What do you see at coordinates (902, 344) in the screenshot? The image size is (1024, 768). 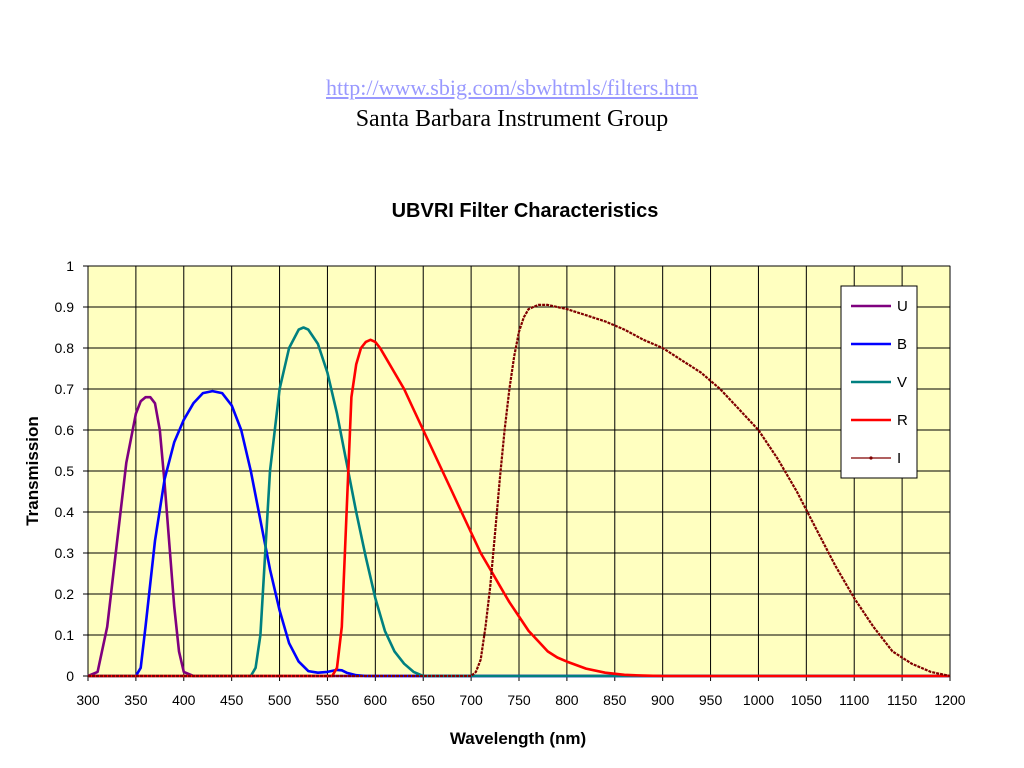 I see `legend-label-B: B` at bounding box center [902, 344].